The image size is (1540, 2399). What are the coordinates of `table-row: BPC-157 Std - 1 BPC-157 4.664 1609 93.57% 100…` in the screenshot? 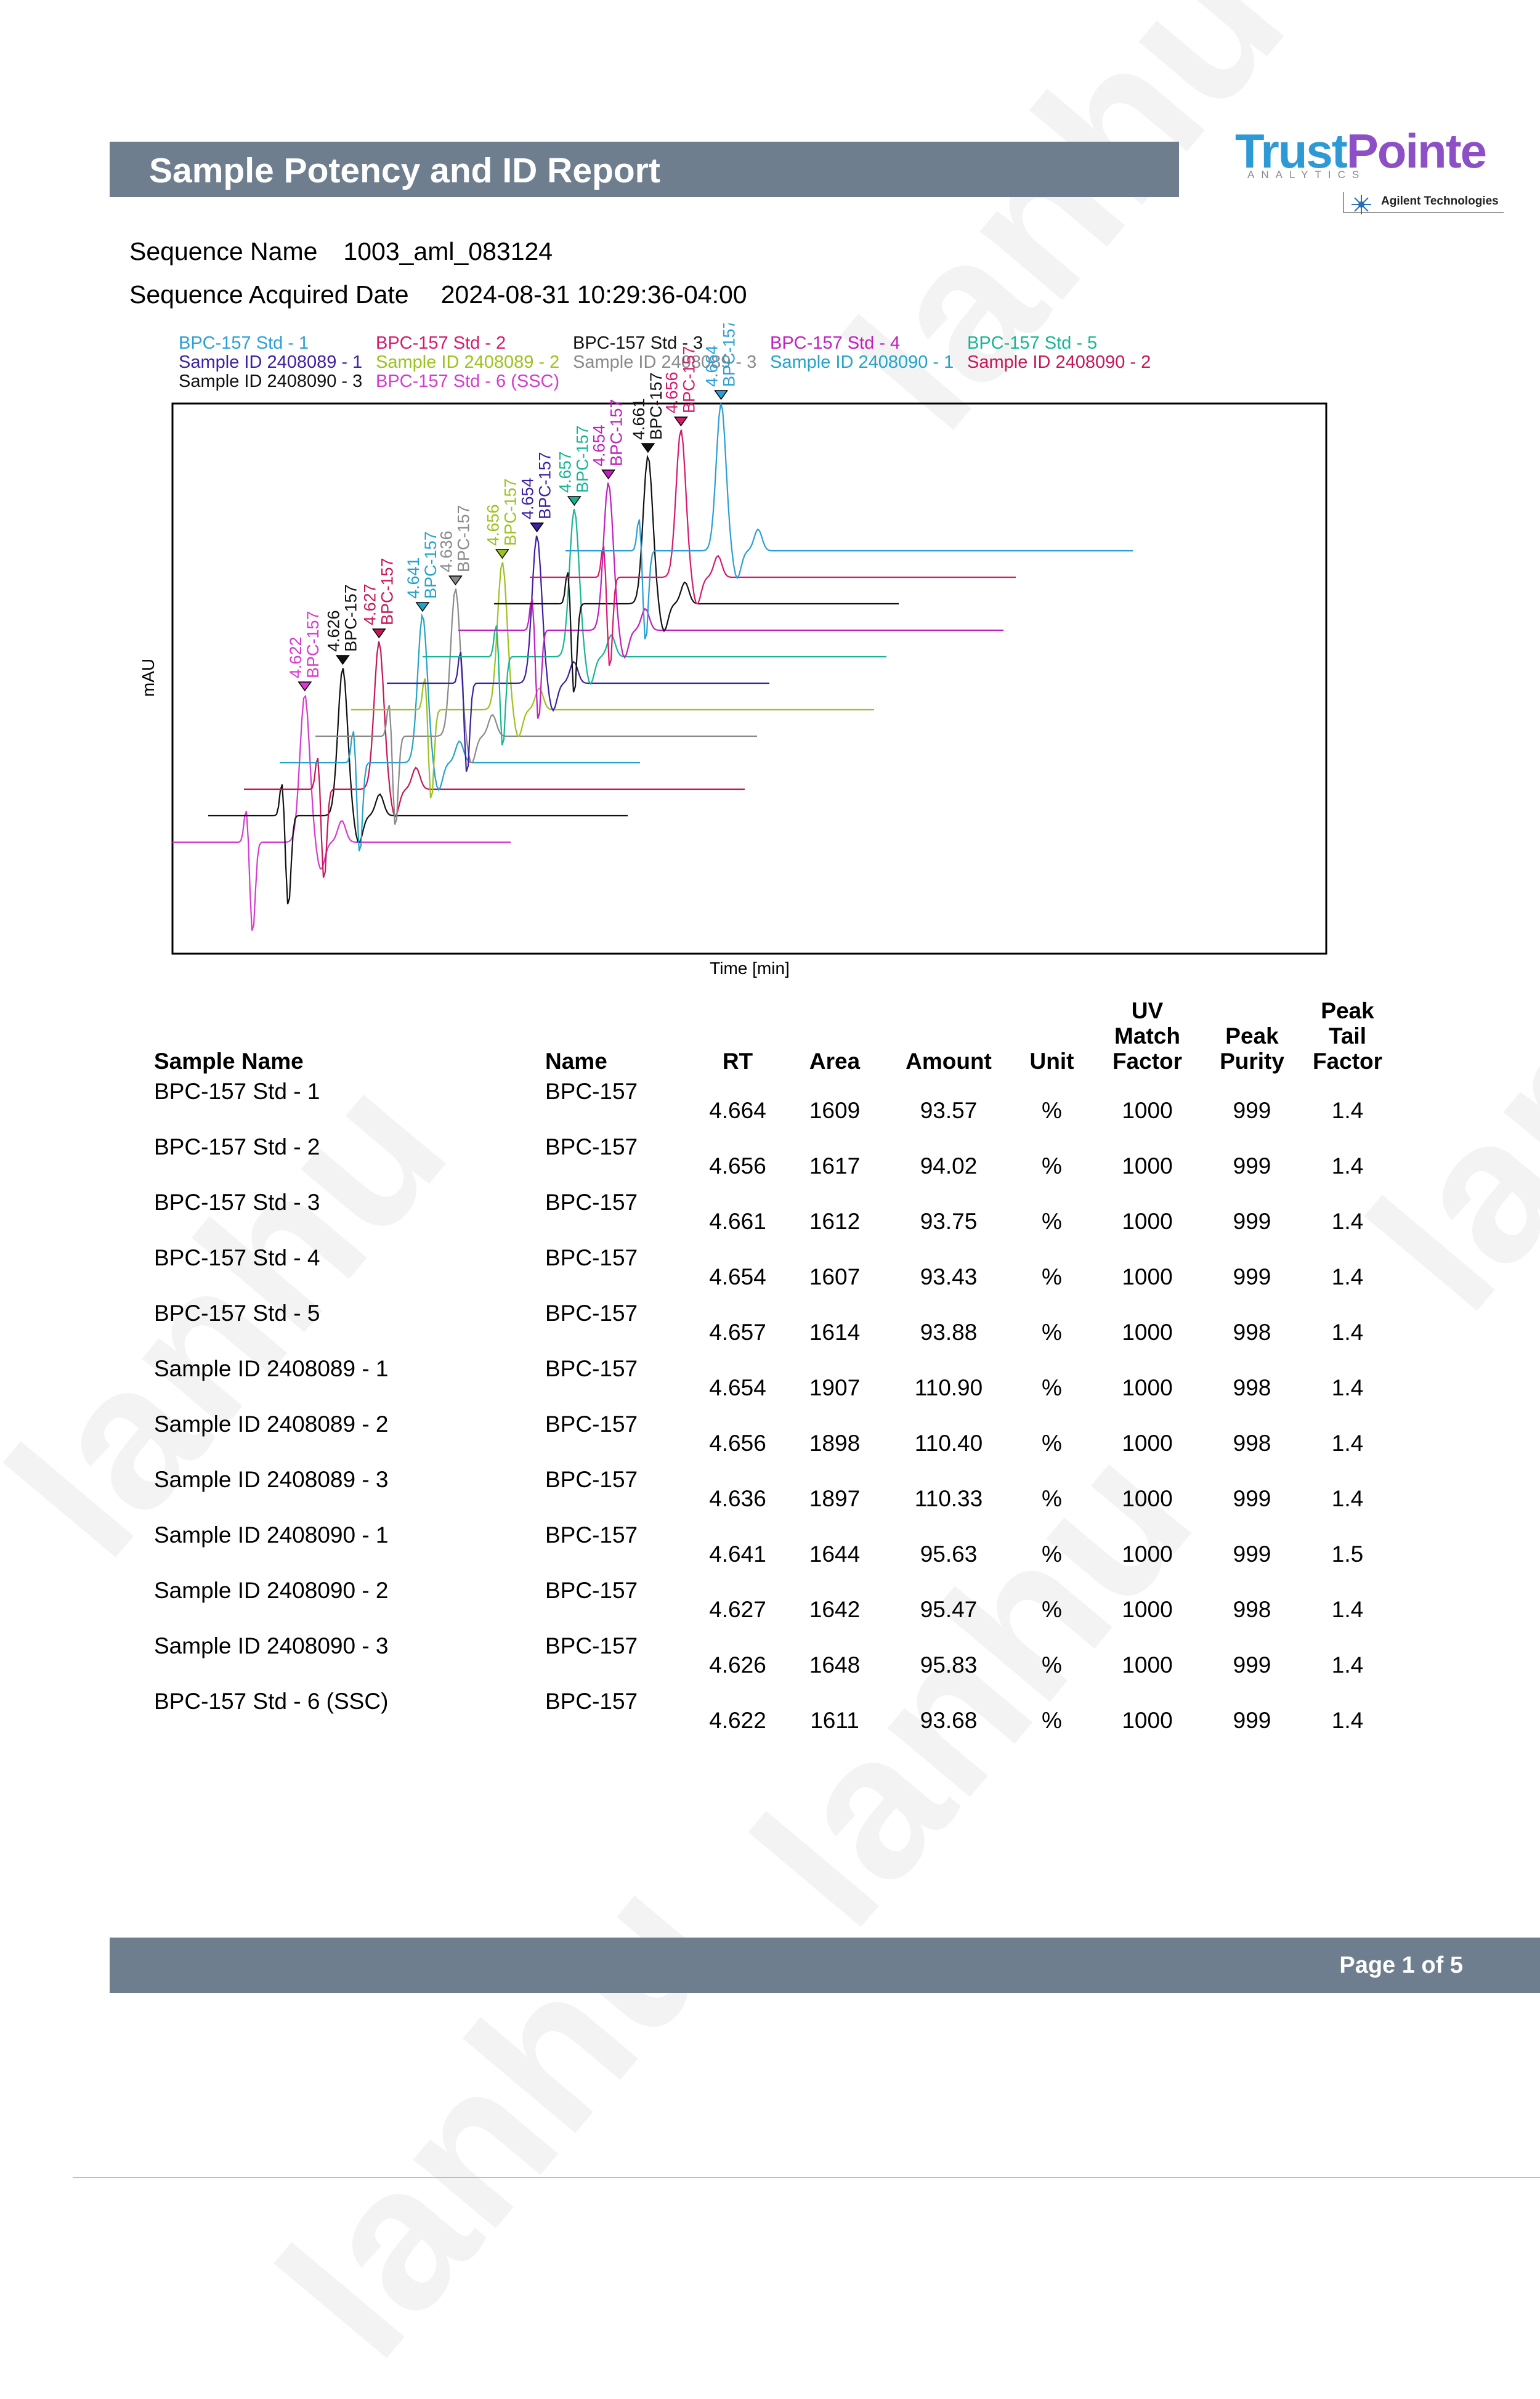 It's located at (771, 1107).